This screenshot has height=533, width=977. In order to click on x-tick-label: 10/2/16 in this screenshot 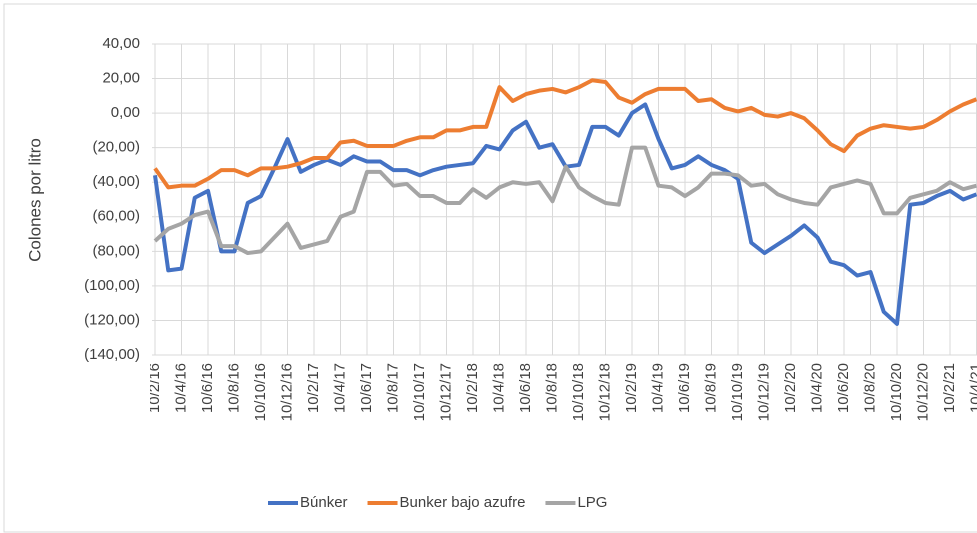, I will do `click(154, 388)`.